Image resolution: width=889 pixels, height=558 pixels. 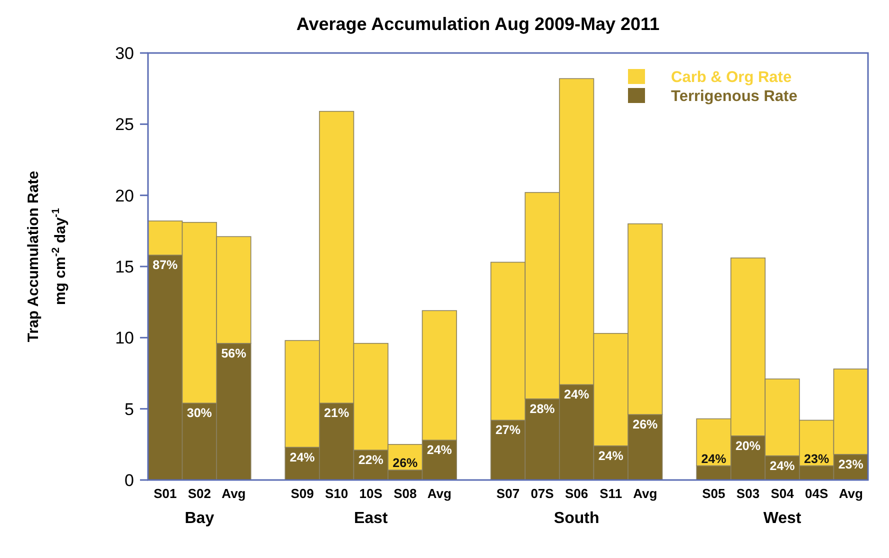 I want to click on y-tick-label: 20, so click(x=124, y=196).